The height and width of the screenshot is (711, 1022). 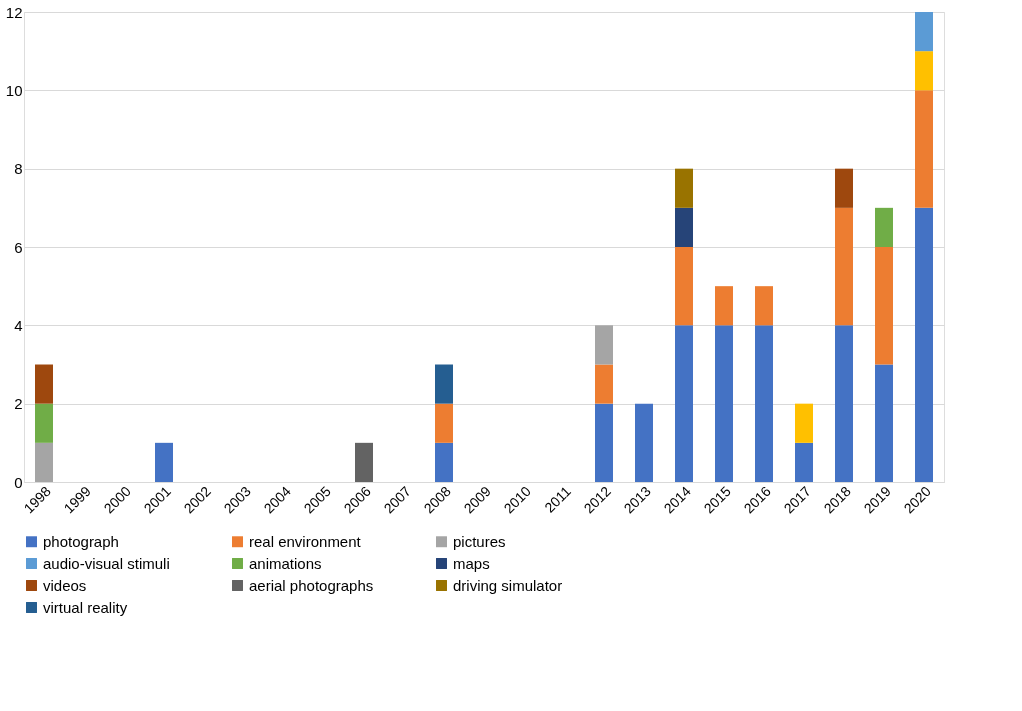 What do you see at coordinates (18, 404) in the screenshot?
I see `y-tick-label: 2` at bounding box center [18, 404].